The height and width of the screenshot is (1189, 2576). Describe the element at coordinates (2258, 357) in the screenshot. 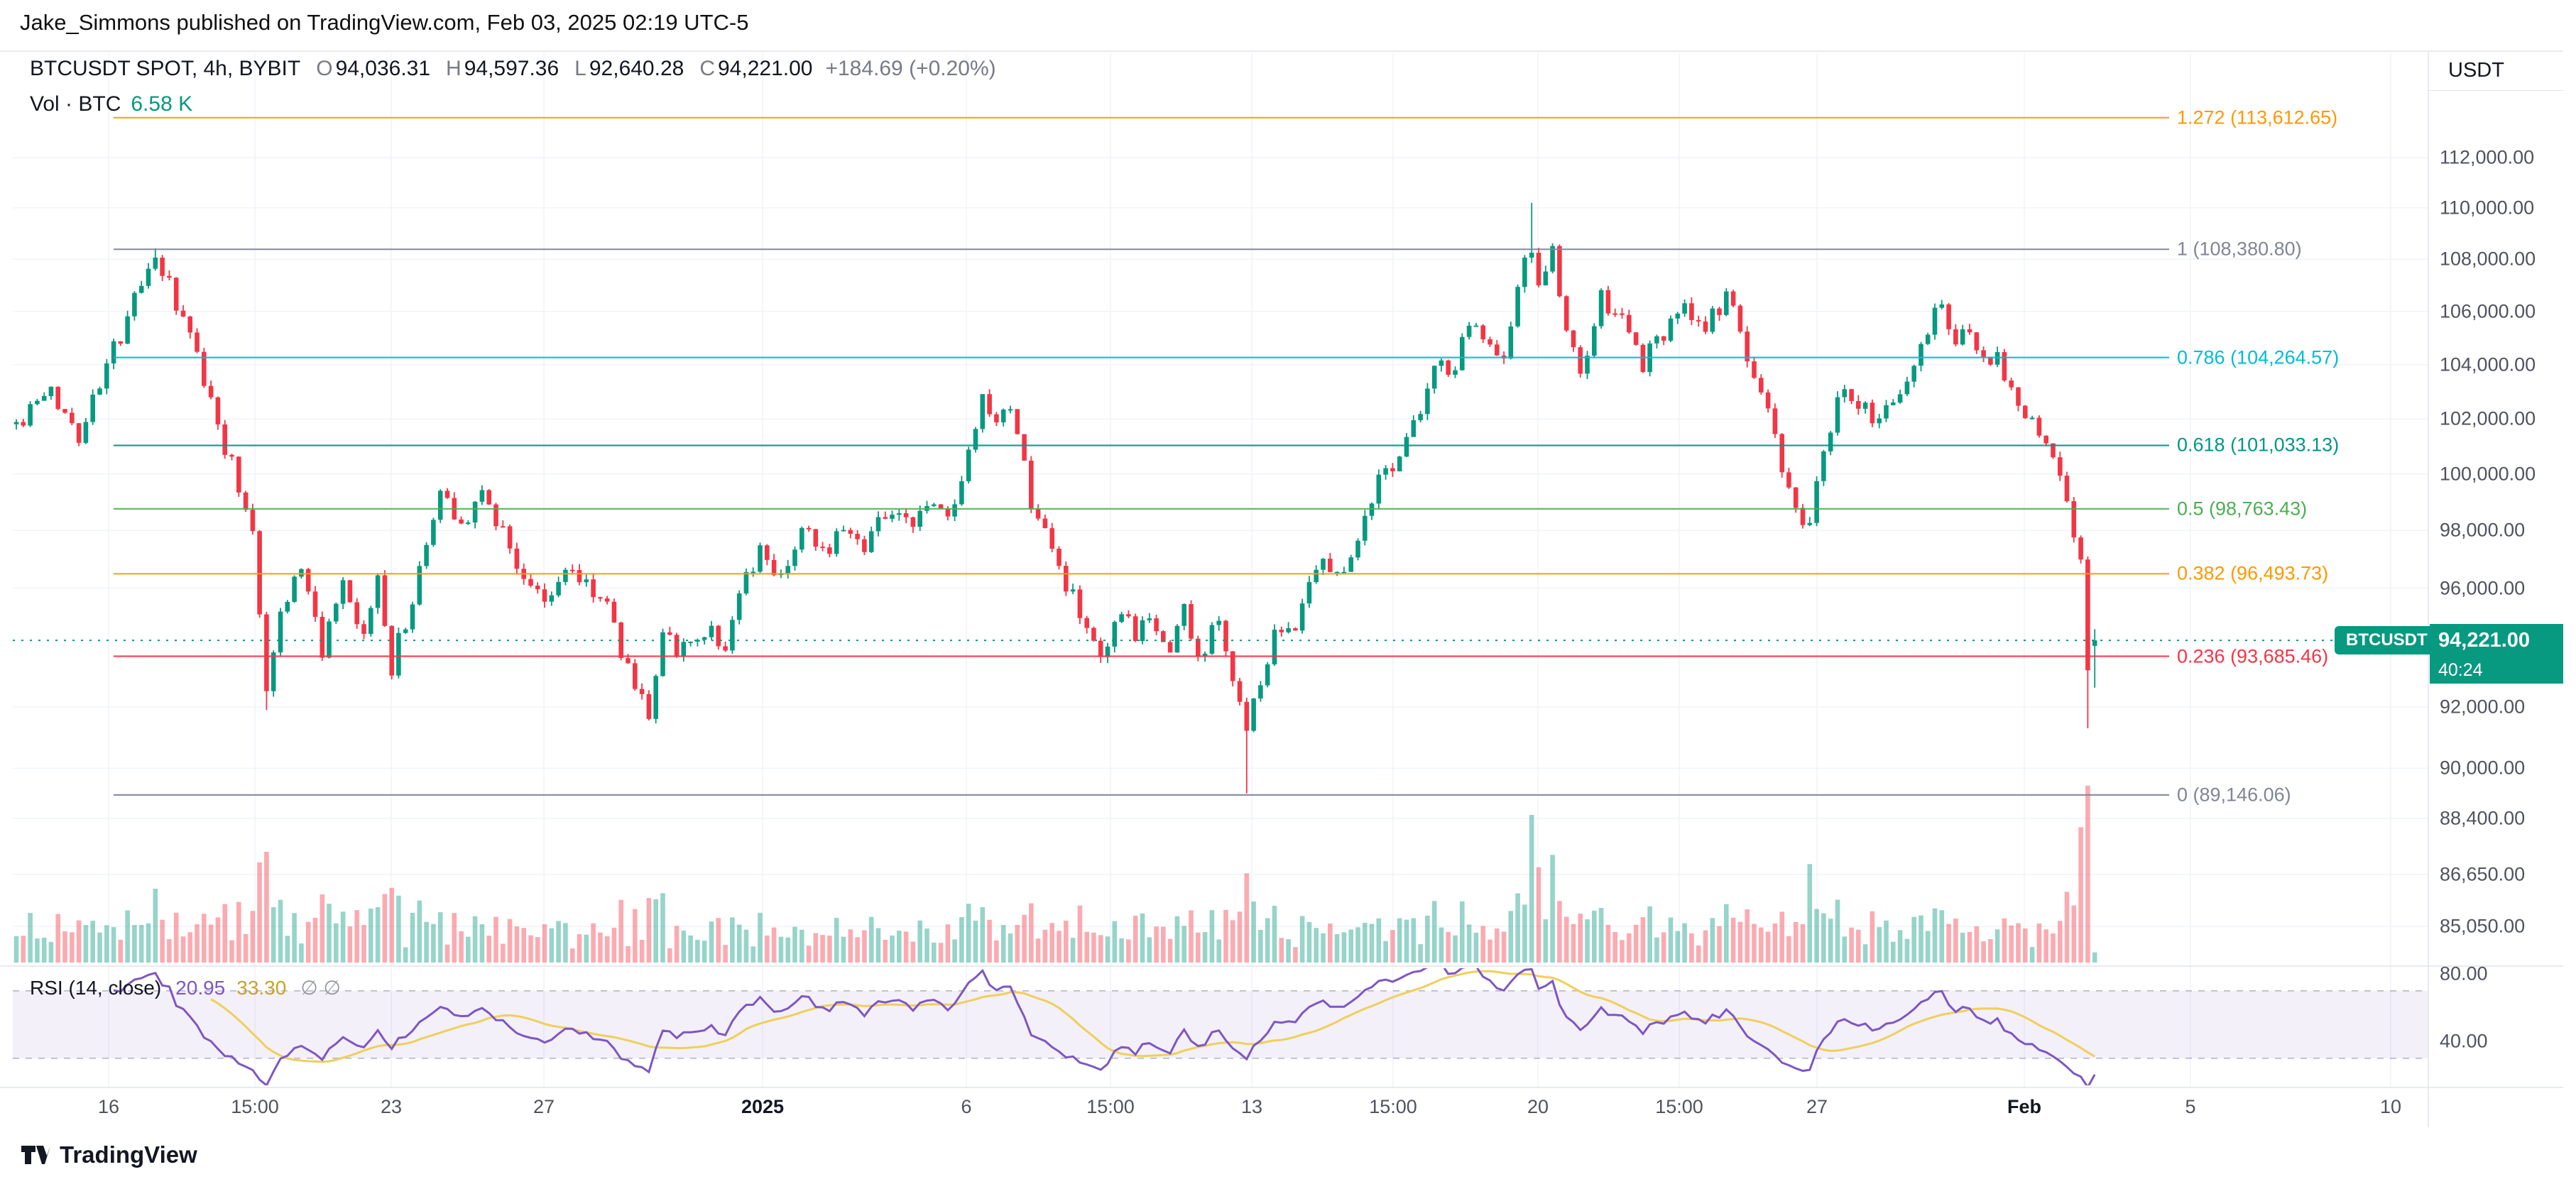

I see `fib-level-label: 0.786 (104,264.57)` at that location.